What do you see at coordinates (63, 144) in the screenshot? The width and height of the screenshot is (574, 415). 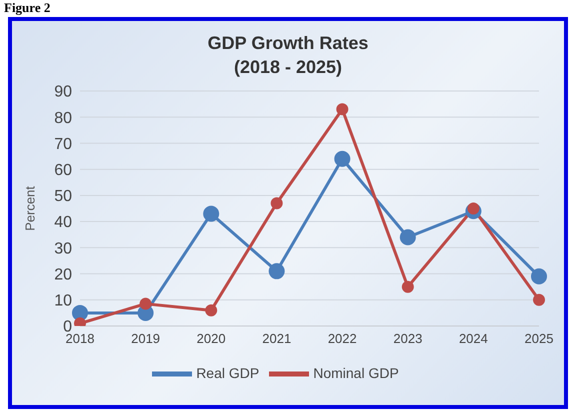 I see `y-tick-label: 70` at bounding box center [63, 144].